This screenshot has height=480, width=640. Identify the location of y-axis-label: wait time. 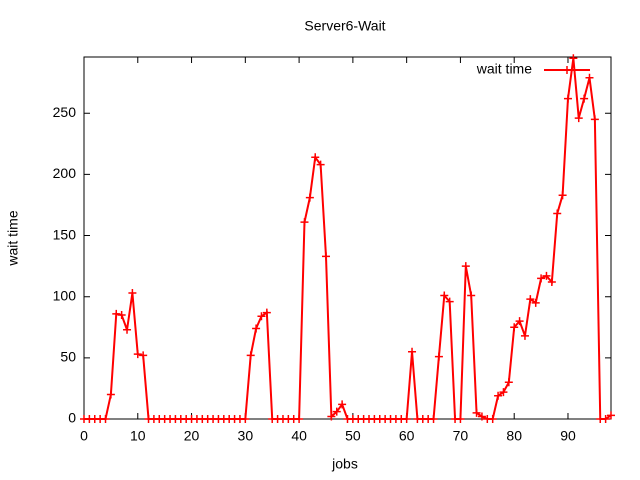
(13, 238).